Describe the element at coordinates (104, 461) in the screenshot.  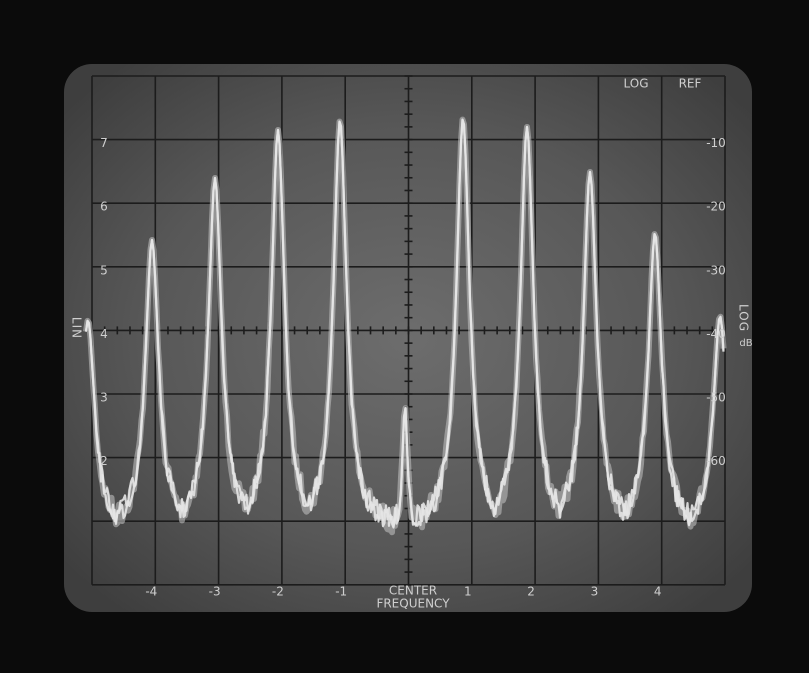
I see `left-tick-label: 2` at that location.